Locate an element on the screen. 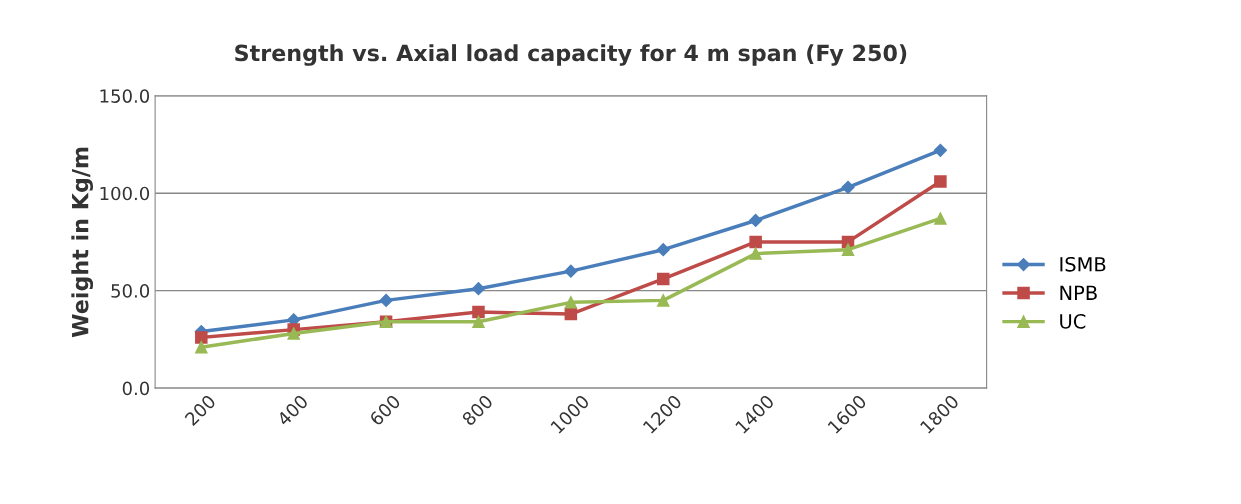 The image size is (1241, 504). y-tick-label: 0.0 is located at coordinates (136, 388).